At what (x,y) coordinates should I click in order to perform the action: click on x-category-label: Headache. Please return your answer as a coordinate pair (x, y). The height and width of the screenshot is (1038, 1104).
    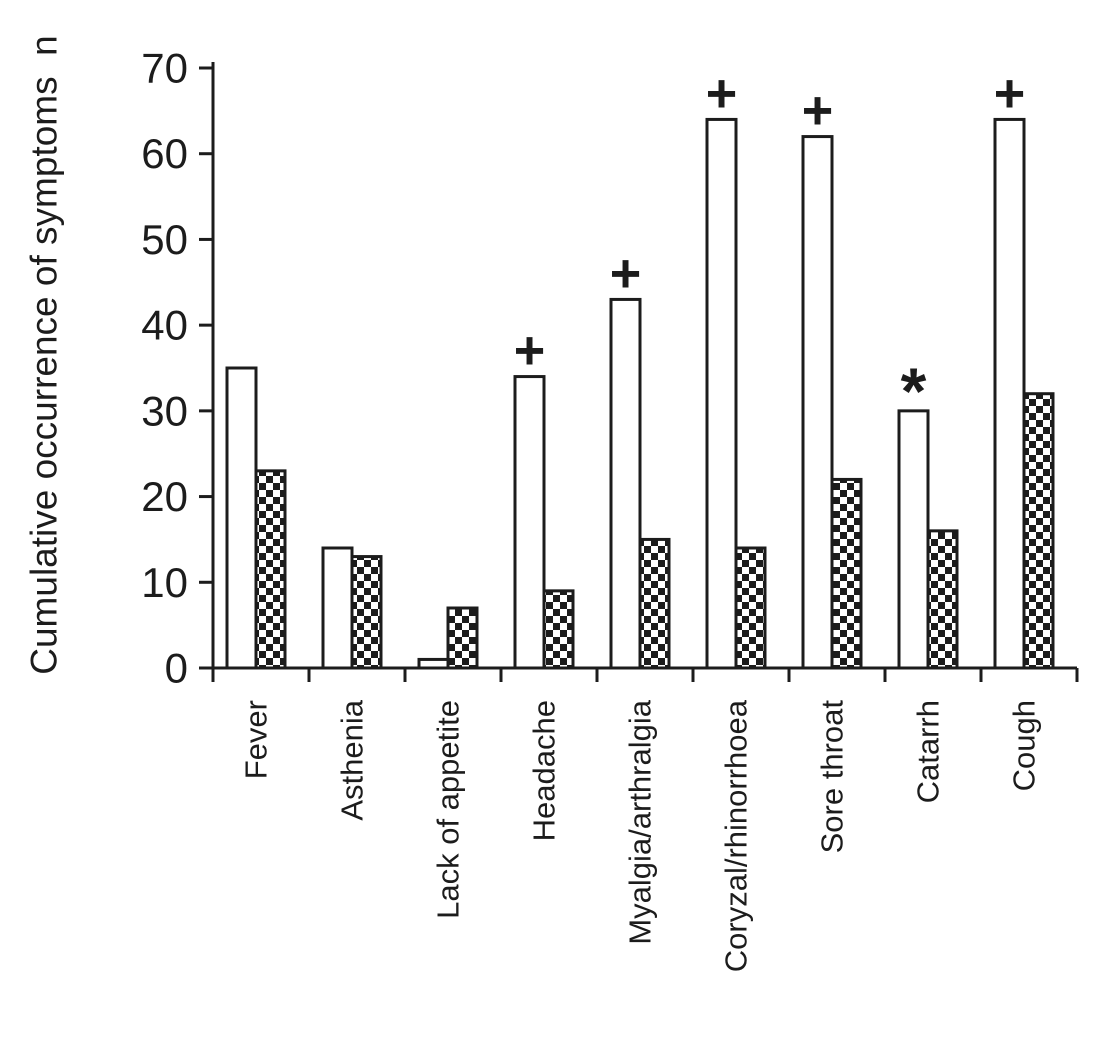
    Looking at the image, I should click on (544, 770).